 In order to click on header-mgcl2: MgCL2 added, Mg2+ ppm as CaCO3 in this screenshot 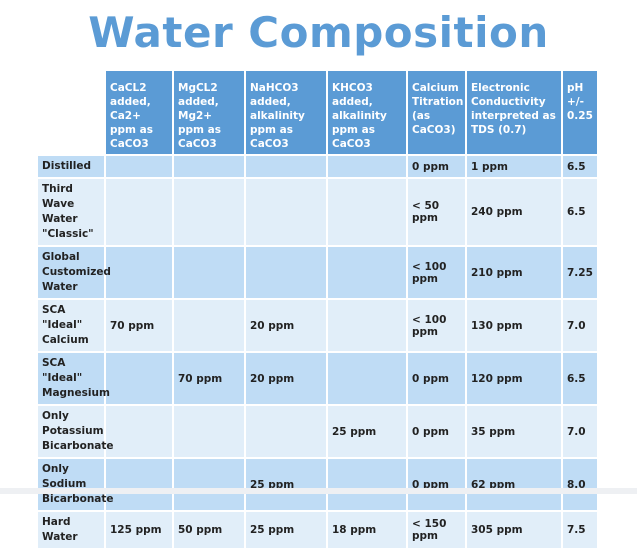, I will do `click(209, 112)`.